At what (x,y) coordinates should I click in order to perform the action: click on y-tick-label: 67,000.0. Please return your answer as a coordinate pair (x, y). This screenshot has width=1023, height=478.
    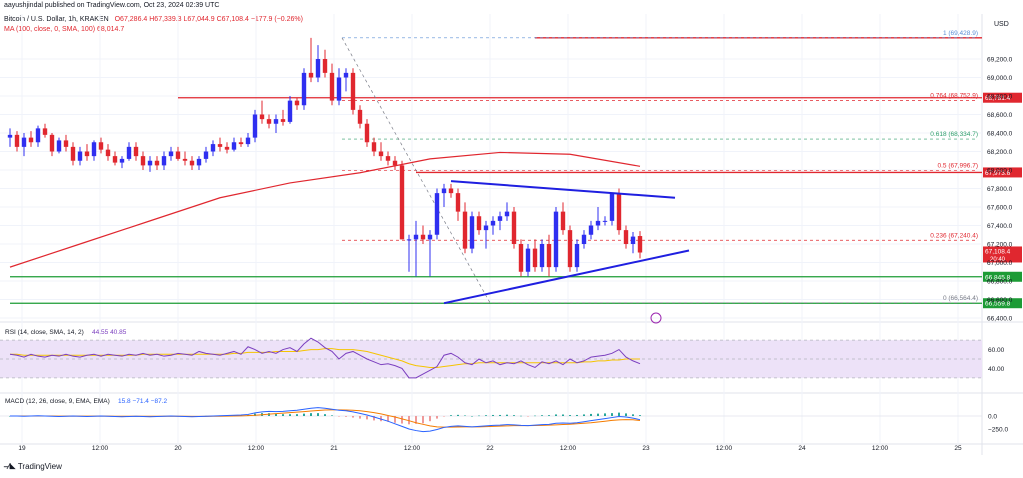
    Looking at the image, I should click on (1000, 263).